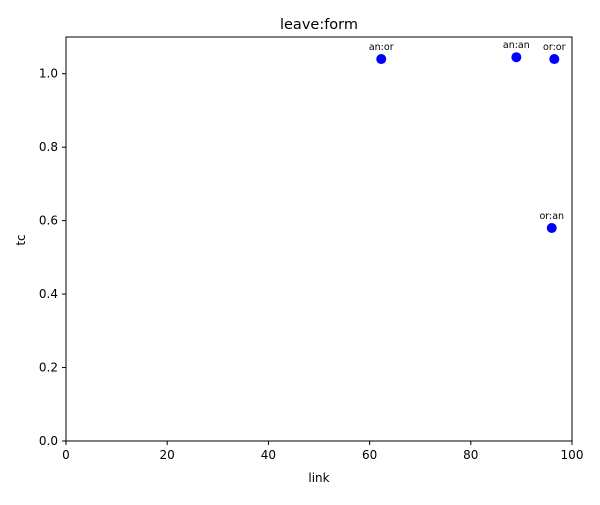 The height and width of the screenshot is (505, 600). I want to click on data-point-label: an:or, so click(381, 47).